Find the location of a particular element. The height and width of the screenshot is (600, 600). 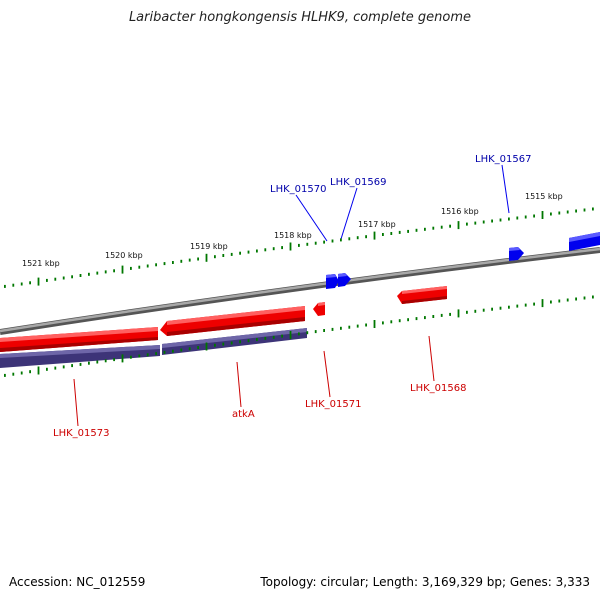

scale-label: 1520 kbp is located at coordinates (124, 255).